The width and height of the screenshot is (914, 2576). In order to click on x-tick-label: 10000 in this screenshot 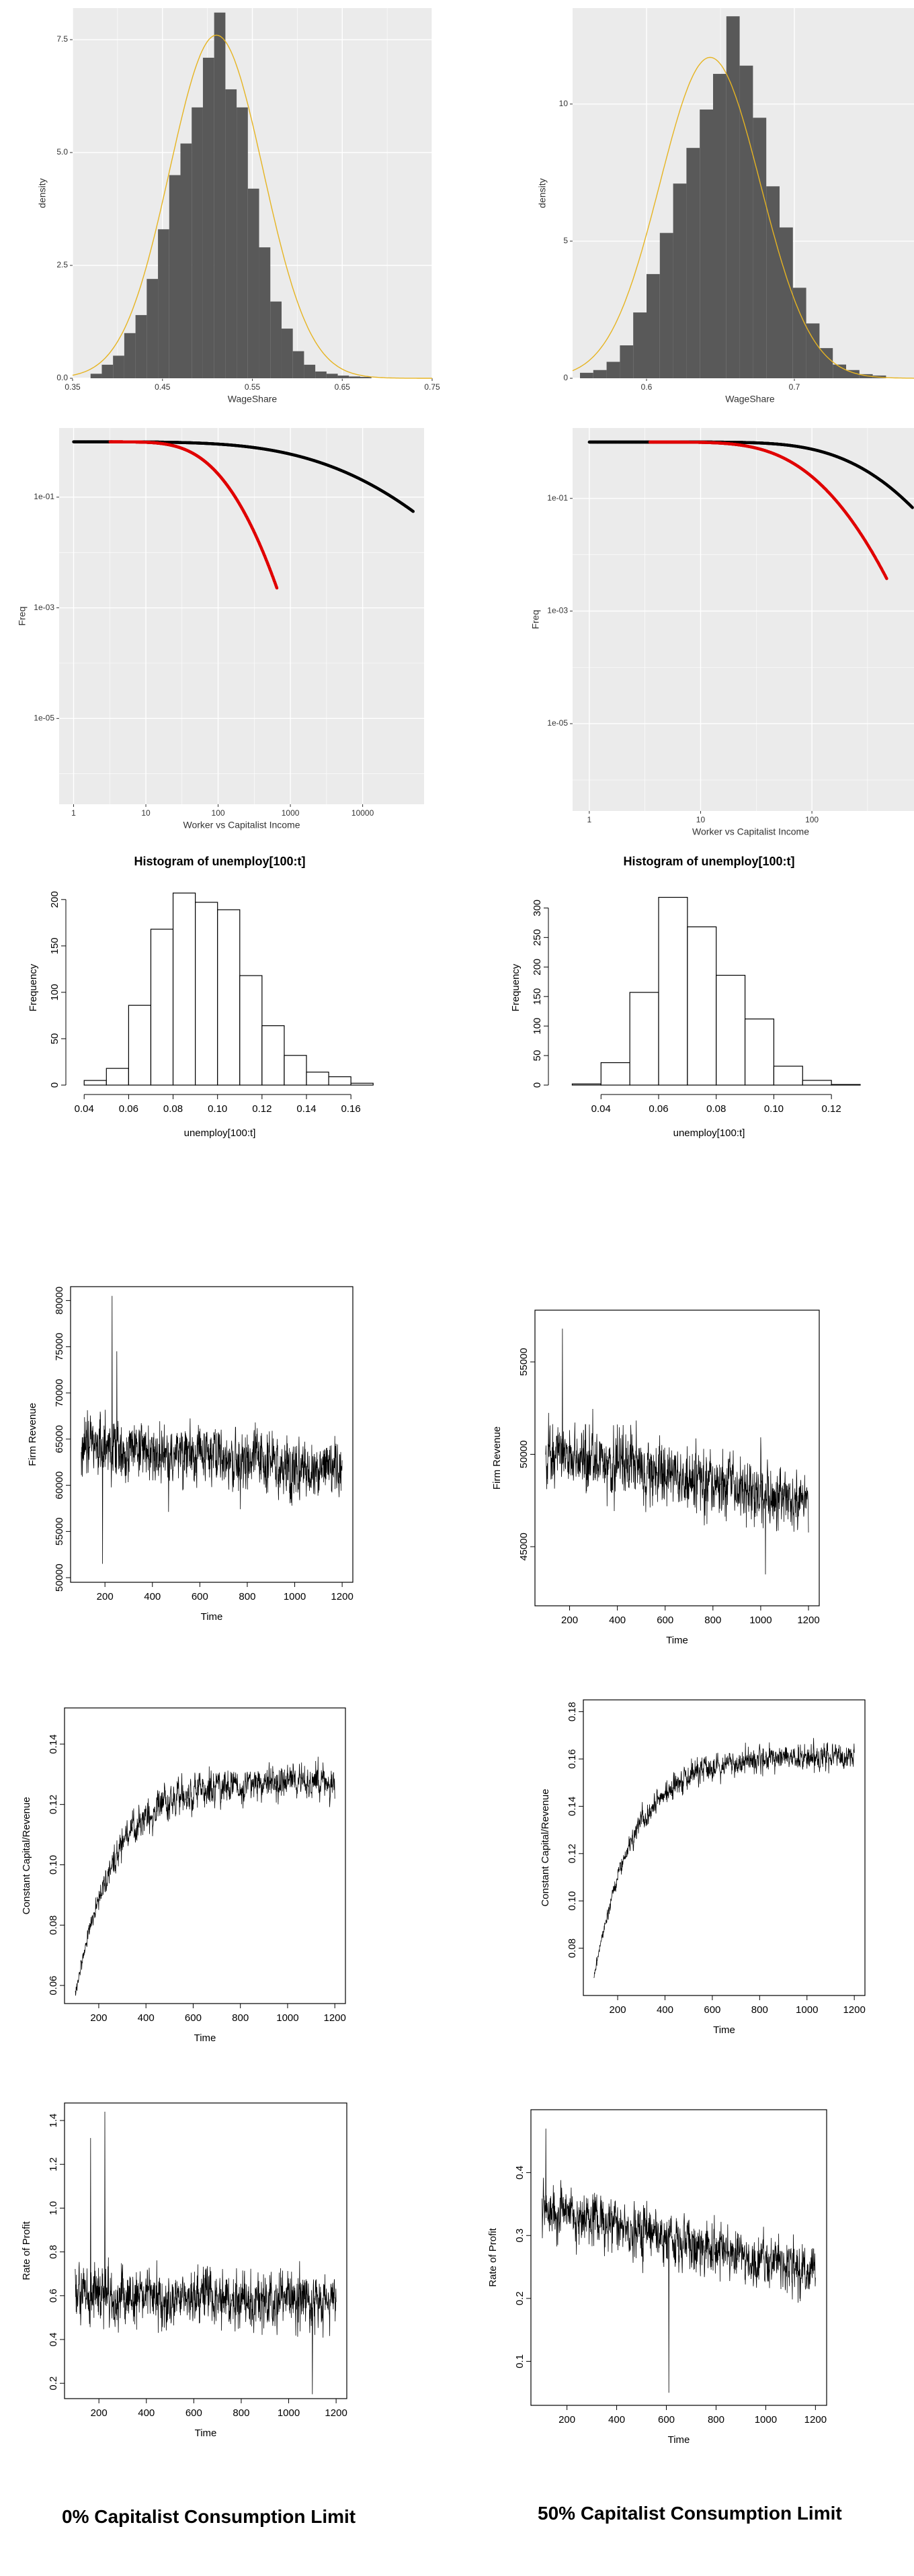, I will do `click(362, 813)`.